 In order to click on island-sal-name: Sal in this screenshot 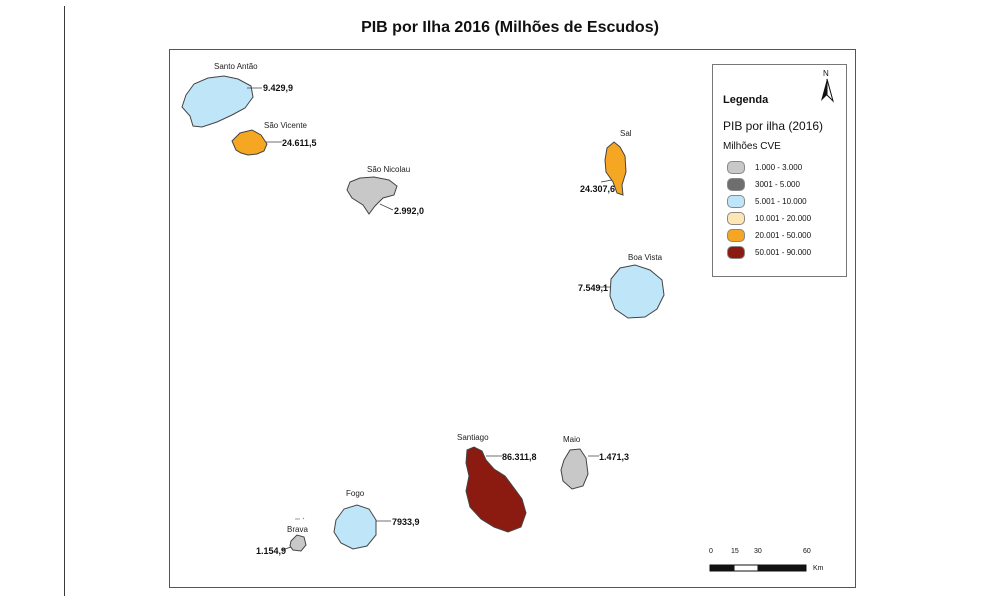, I will do `click(626, 133)`.